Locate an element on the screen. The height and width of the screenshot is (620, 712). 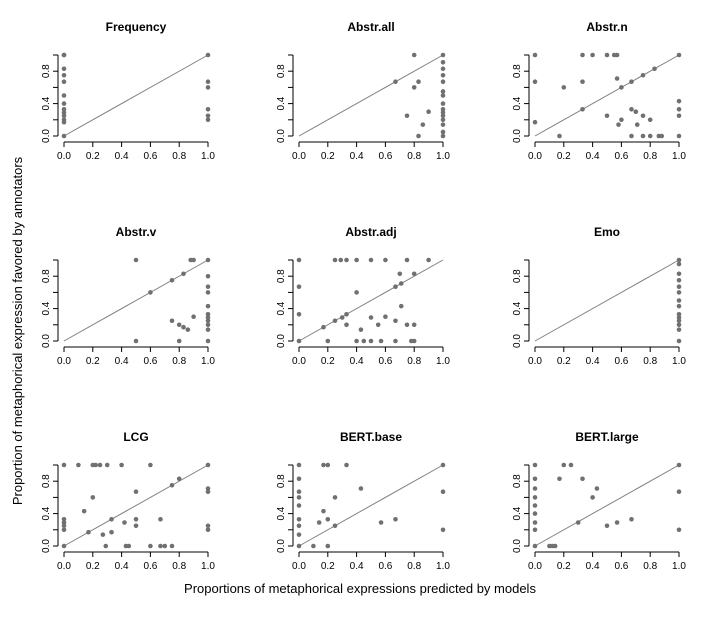
panel-abstr-adj: Abstr.adj 0.0 0.2 0.4 0.6 0.8 1.0 0.0 0.4 0.8 is located at coordinates (363, 296).